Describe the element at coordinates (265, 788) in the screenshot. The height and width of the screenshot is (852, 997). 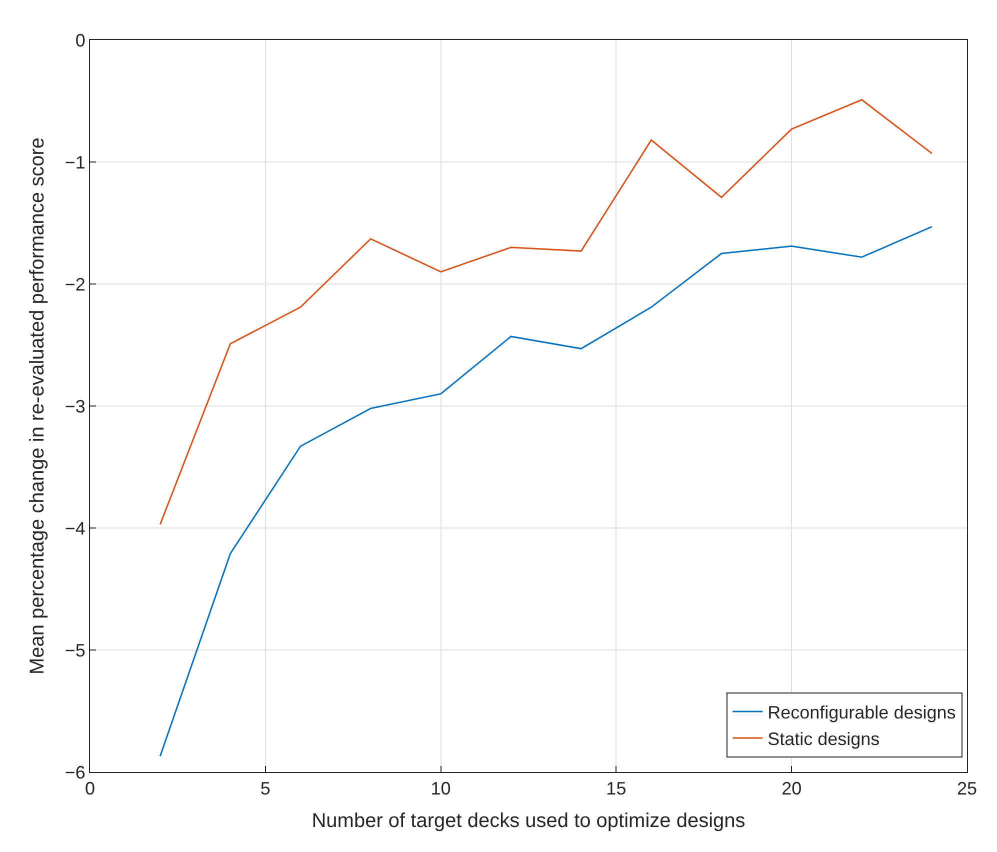
I see `x-tick-label: 5` at that location.